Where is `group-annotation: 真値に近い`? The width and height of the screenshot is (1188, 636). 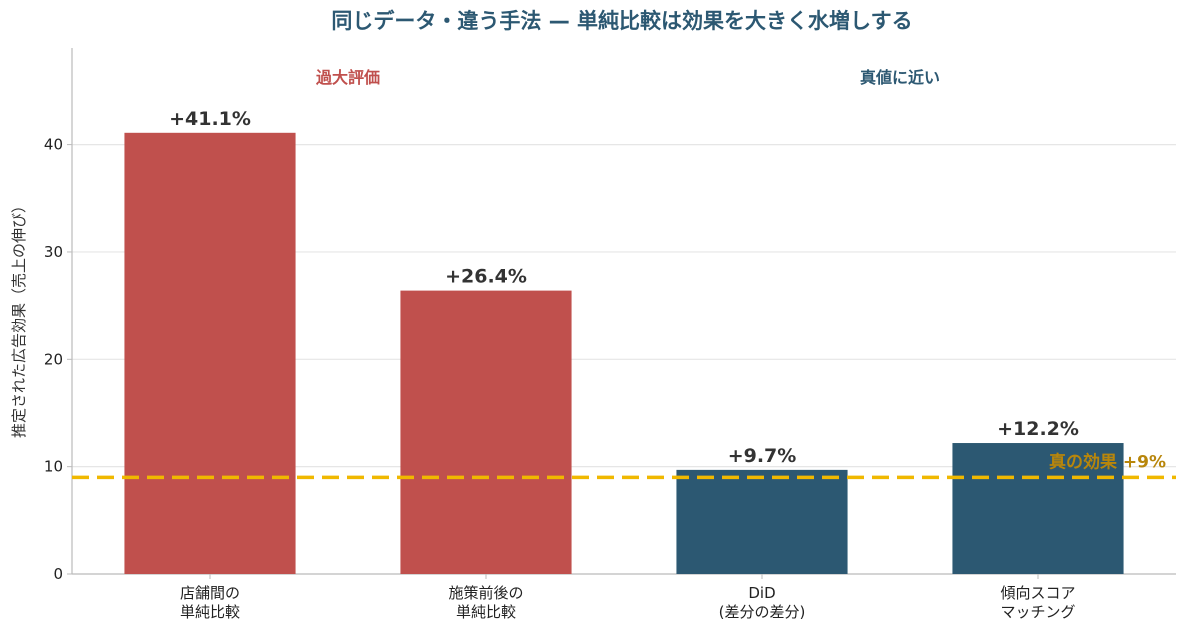 group-annotation: 真値に近い is located at coordinates (900, 77).